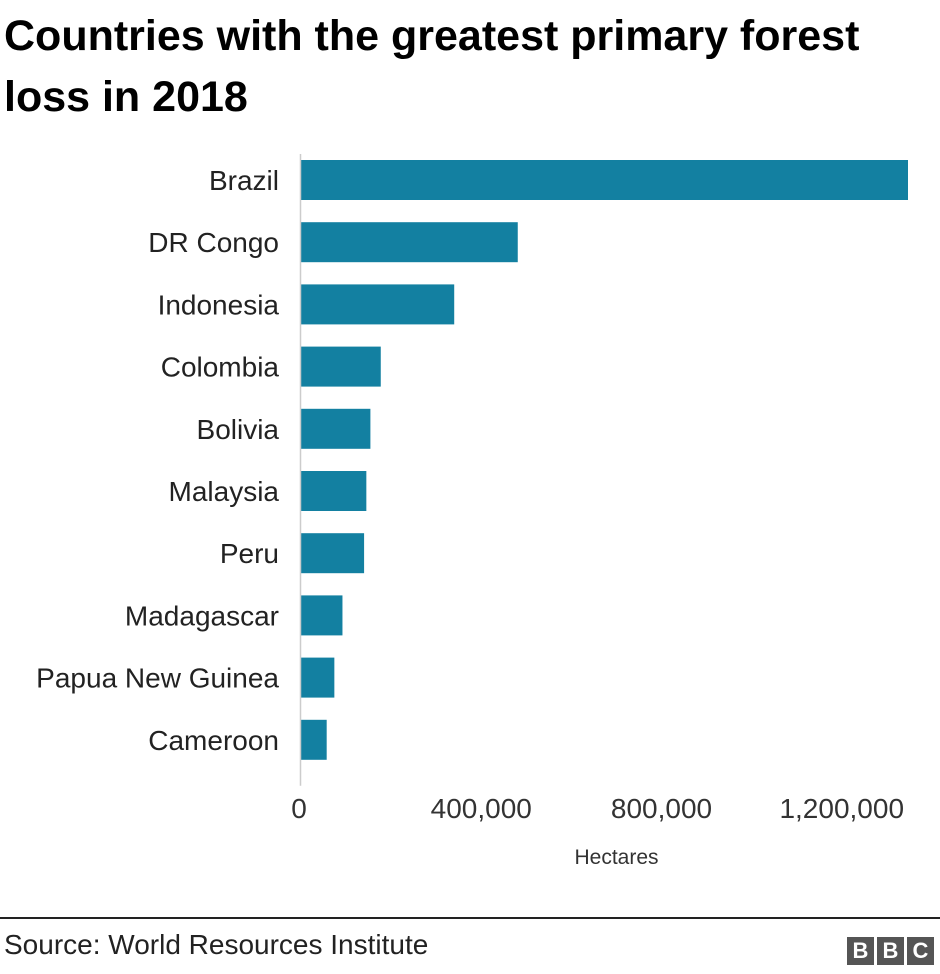 The image size is (940, 974). Describe the element at coordinates (841, 808) in the screenshot. I see `x-tick-label: 1,200,000` at that location.